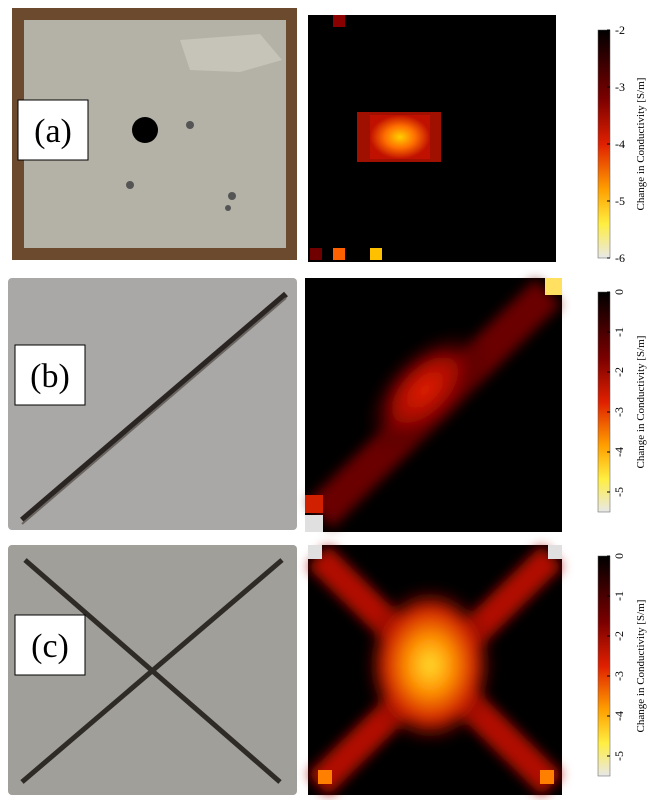 This screenshot has width=657, height=800. Describe the element at coordinates (154, 134) in the screenshot. I see `photo-a` at that location.